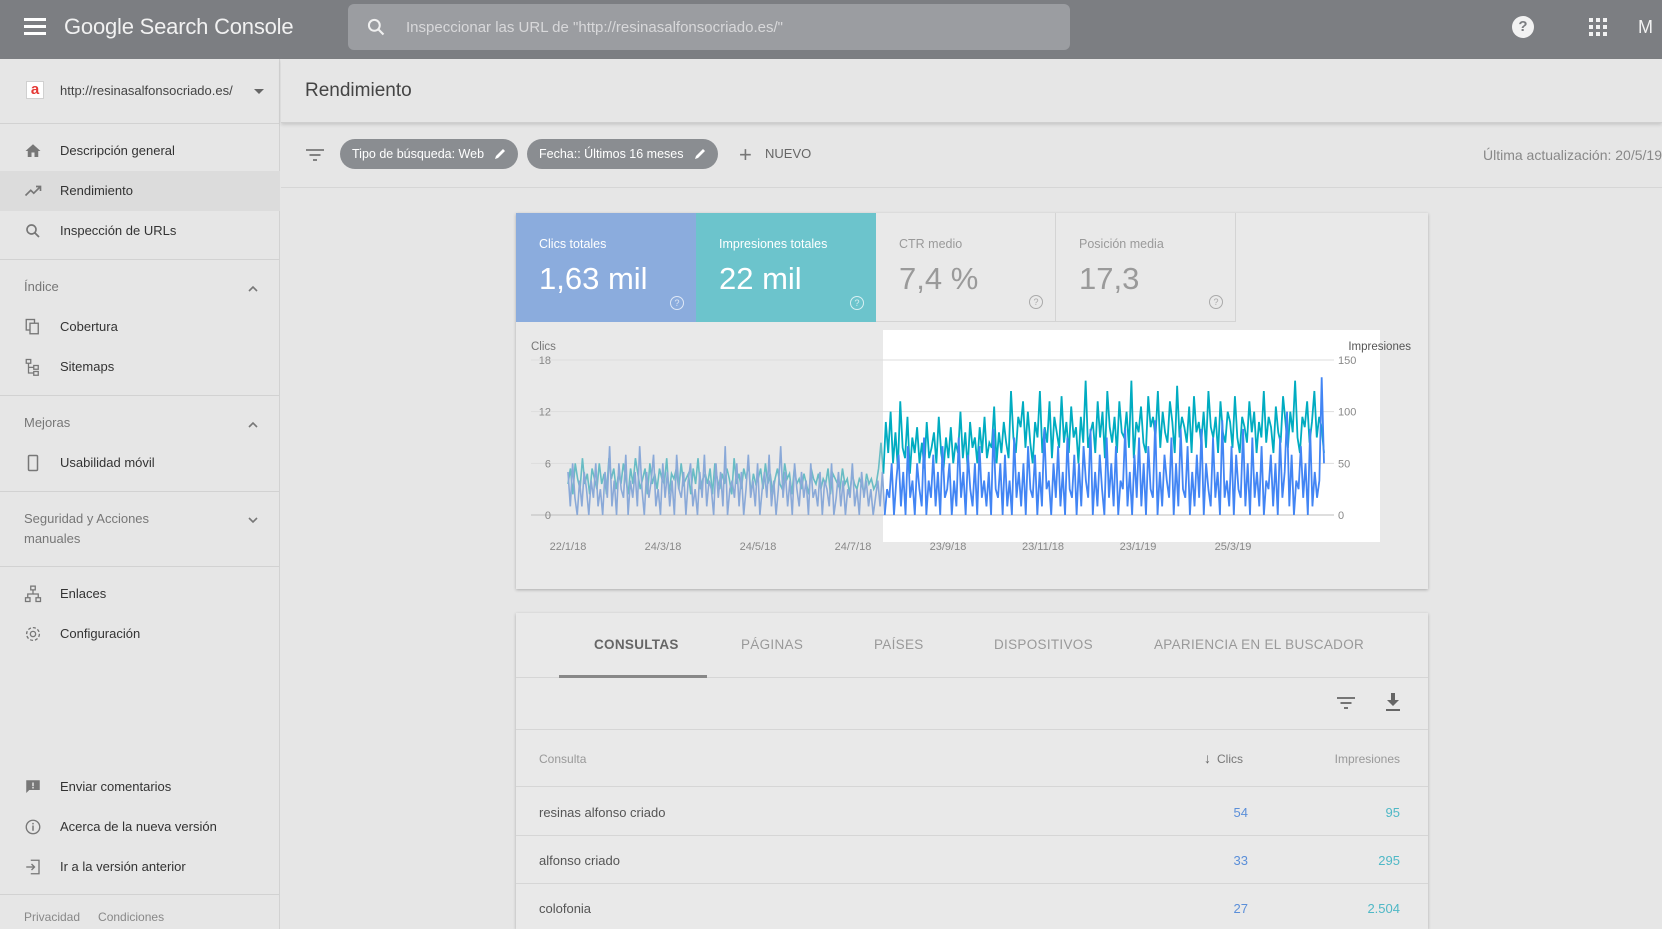  I want to click on chart-x-tick-label: 24/7/18, so click(853, 547).